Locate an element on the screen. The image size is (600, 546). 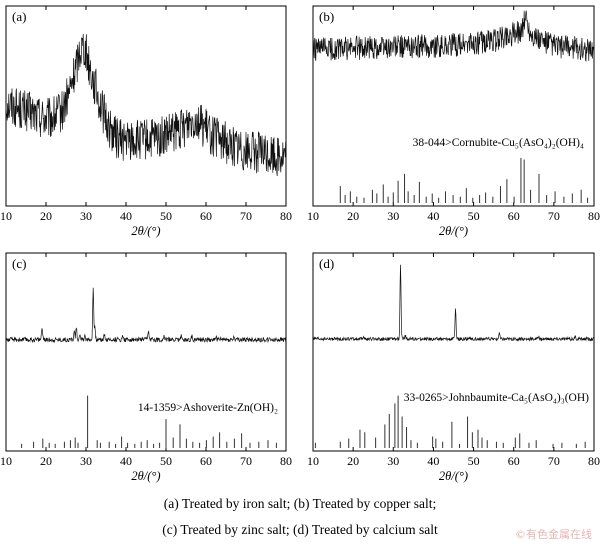
reference-card-label: 38-044>Cornubite-Cu₅(AsO₄)₂(OH)₄ is located at coordinates (498, 143).